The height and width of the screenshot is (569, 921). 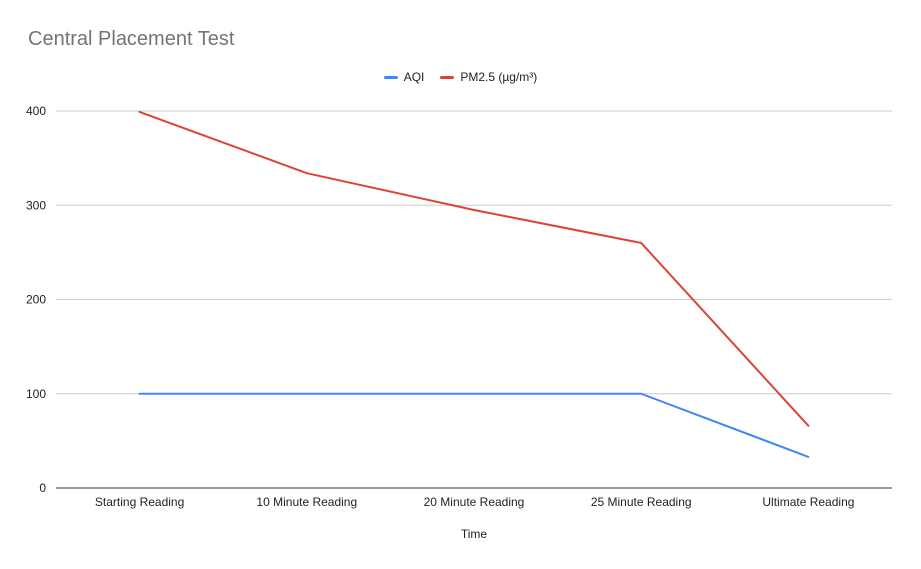 I want to click on legend-label-pm25: PM2.5 (µg/m³), so click(x=499, y=77).